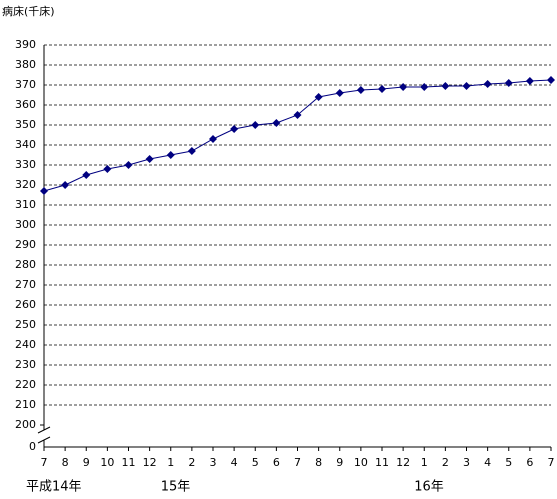  I want to click on y-tick-label: 380, so click(25, 64).